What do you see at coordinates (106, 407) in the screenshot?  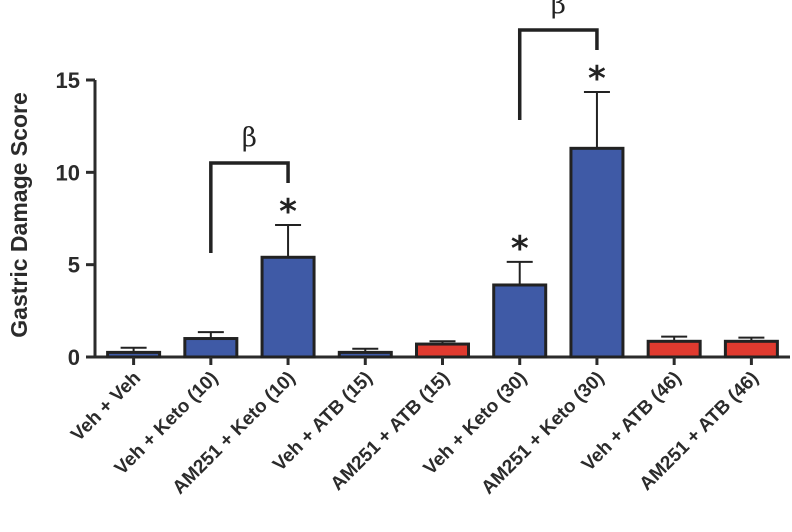 I see `x-tick-label: Veh + Veh` at bounding box center [106, 407].